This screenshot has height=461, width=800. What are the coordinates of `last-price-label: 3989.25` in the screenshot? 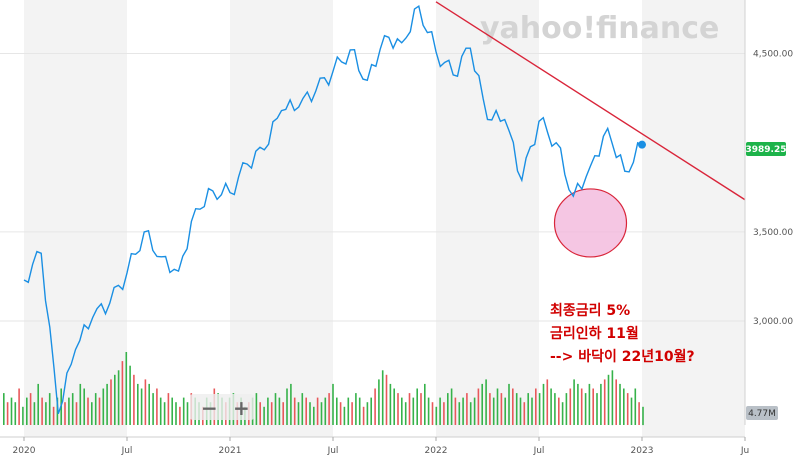 It's located at (766, 150).